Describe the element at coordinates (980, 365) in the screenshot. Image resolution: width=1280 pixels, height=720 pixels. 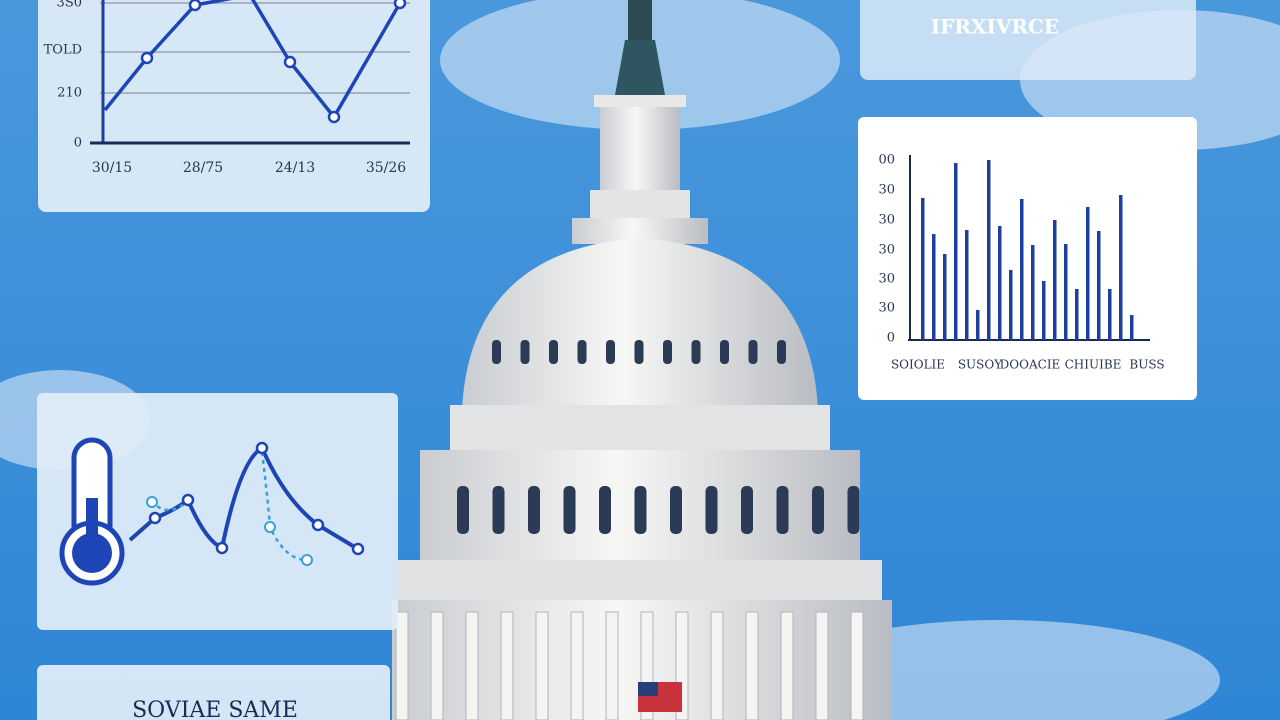
I see `x-label: SUSOY` at that location.